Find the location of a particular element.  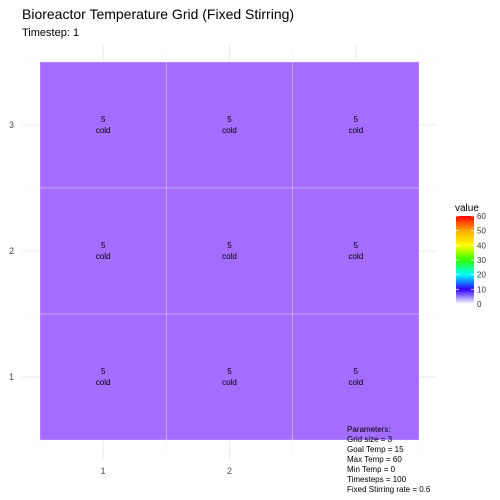

x-tick-label: 1 is located at coordinates (103, 471).